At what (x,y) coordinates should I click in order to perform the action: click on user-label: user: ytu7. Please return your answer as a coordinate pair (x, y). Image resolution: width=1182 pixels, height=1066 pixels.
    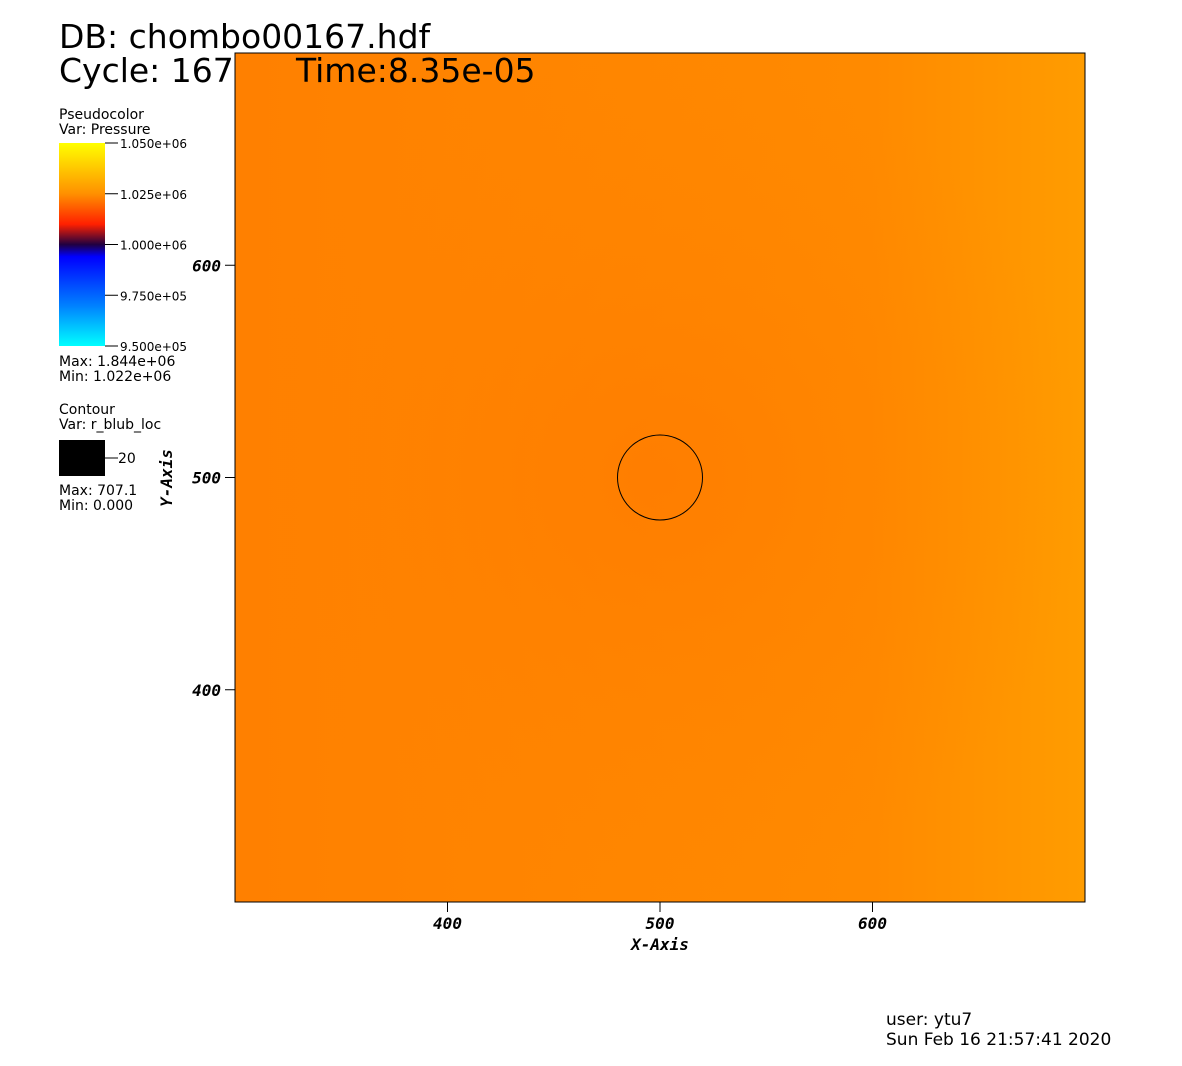
    Looking at the image, I should click on (929, 1020).